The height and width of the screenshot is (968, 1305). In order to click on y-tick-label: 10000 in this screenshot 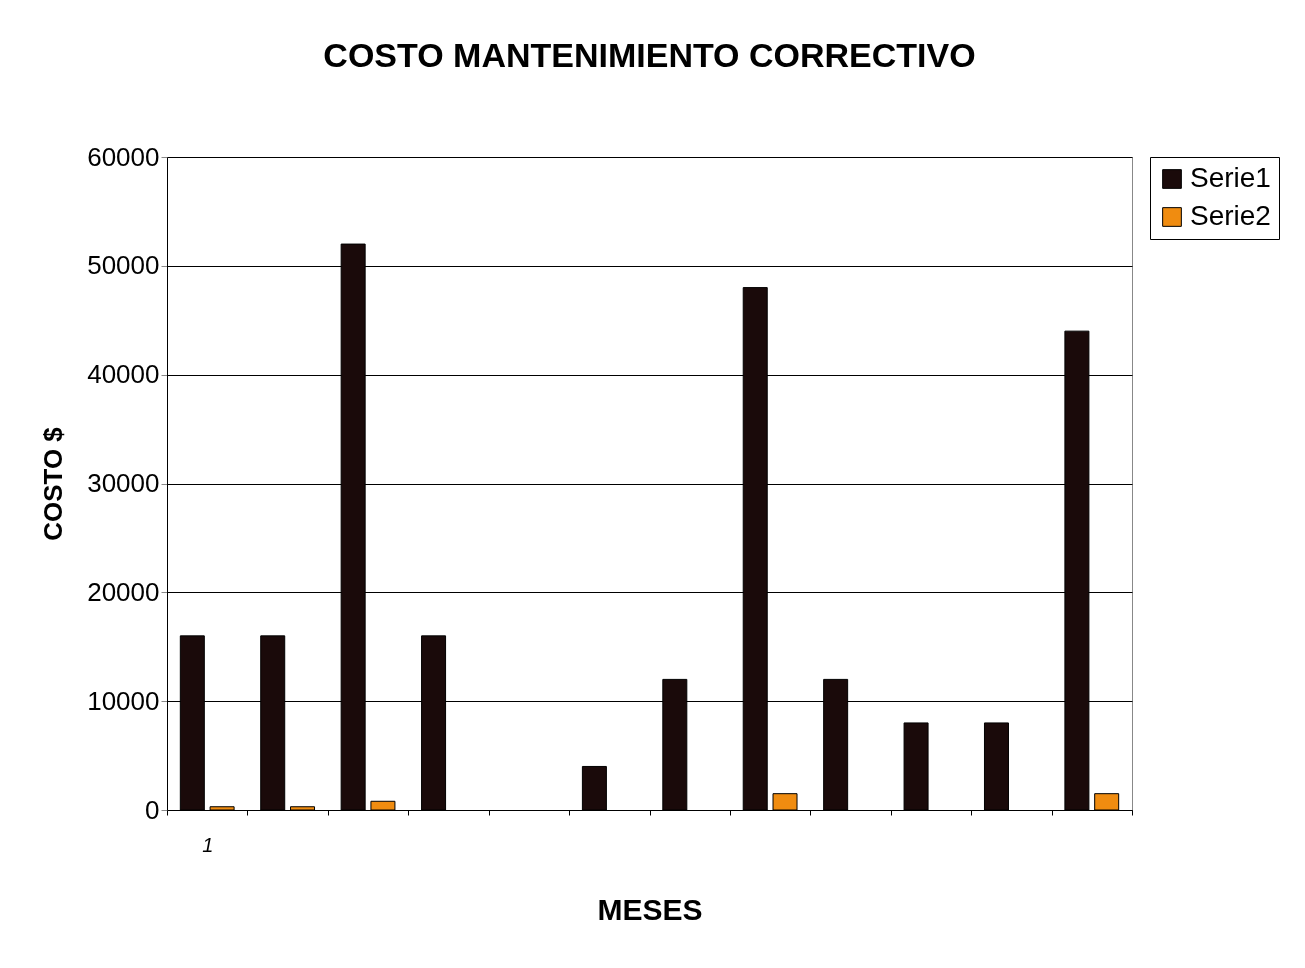, I will do `click(123, 700)`.